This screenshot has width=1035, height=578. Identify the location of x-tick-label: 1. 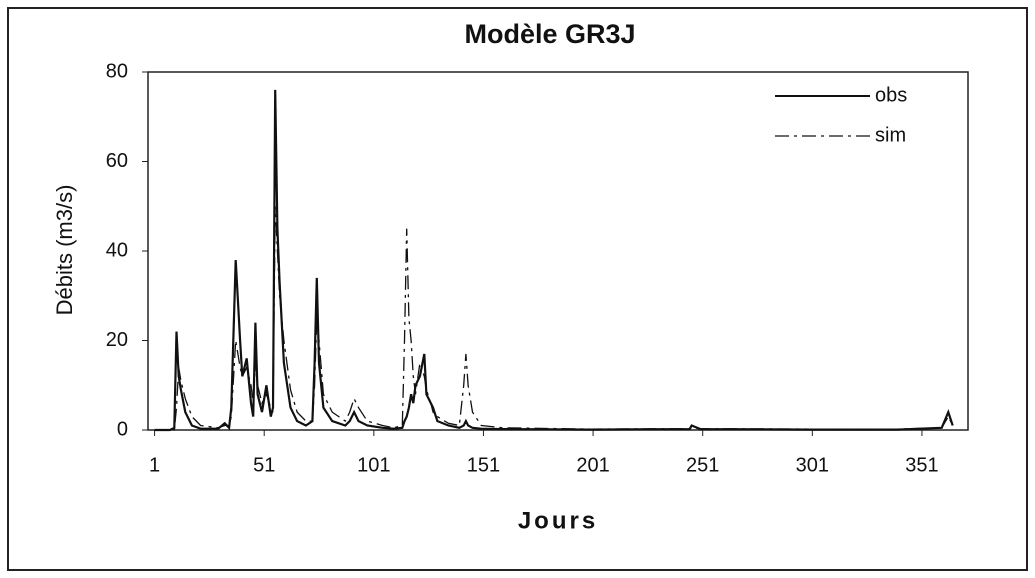
(154, 465).